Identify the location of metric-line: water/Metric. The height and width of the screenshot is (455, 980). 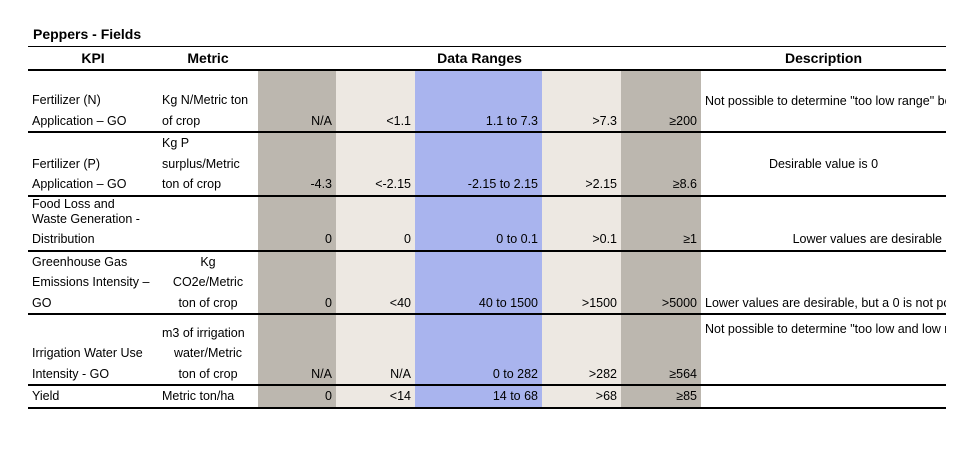
(208, 353).